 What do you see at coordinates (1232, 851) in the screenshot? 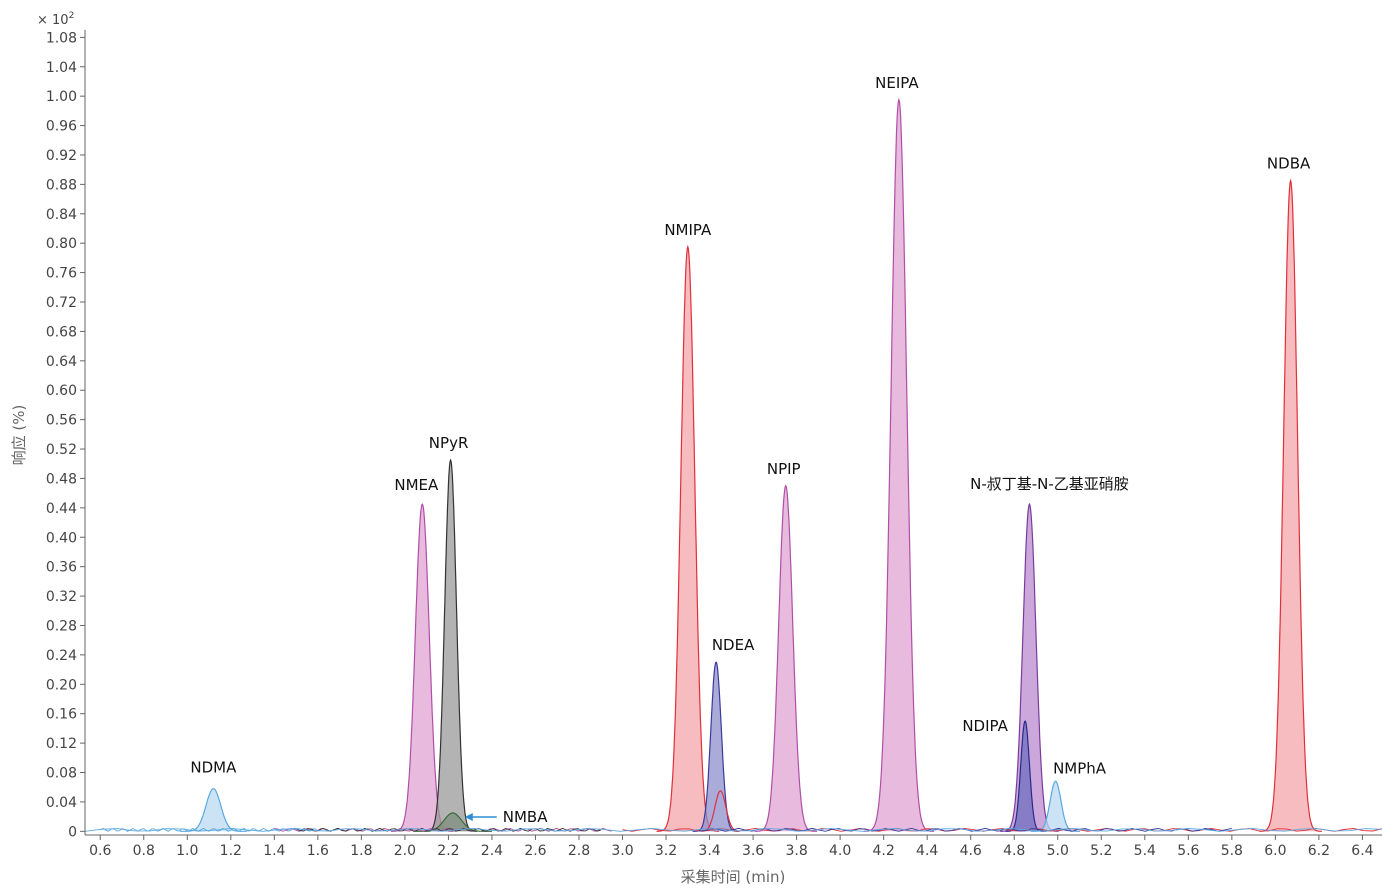
I see `x-tick-label: 5.8` at bounding box center [1232, 851].